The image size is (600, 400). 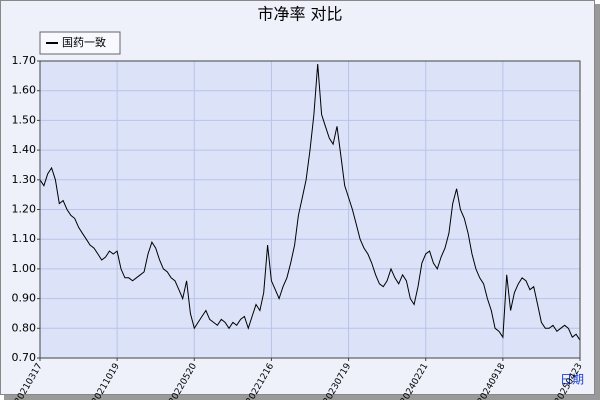 I want to click on legend-label: 国药一致, so click(x=84, y=42).